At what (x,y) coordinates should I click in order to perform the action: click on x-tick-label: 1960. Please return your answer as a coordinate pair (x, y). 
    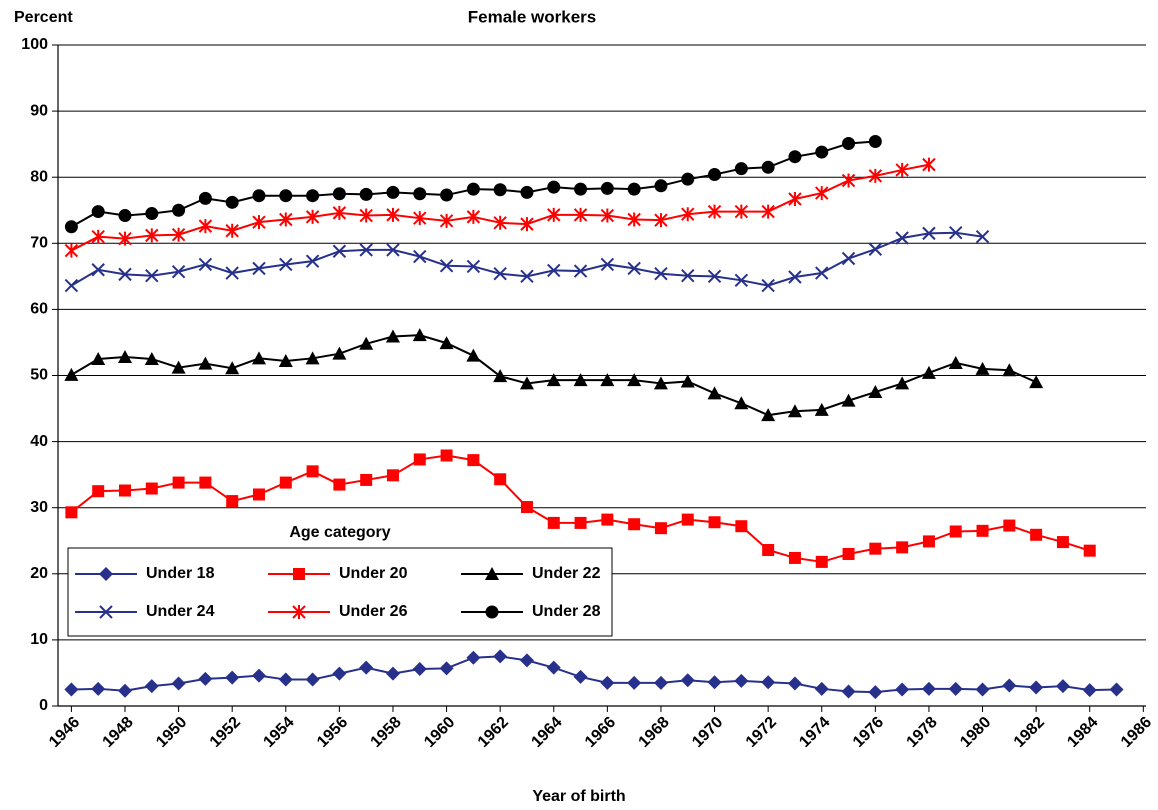
    Looking at the image, I should click on (439, 732).